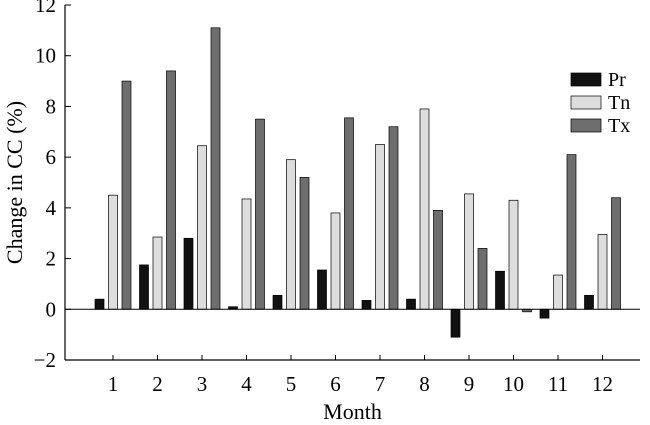  I want to click on x-tick-label: 4, so click(246, 384).